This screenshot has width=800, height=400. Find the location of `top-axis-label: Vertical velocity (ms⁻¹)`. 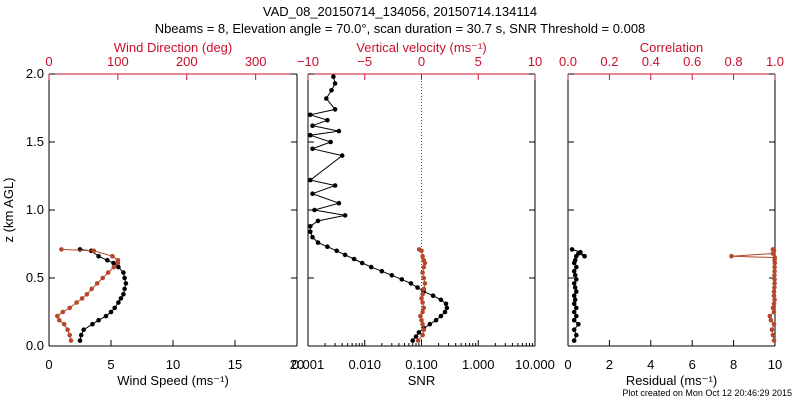

top-axis-label: Vertical velocity (ms⁻¹) is located at coordinates (421, 47).